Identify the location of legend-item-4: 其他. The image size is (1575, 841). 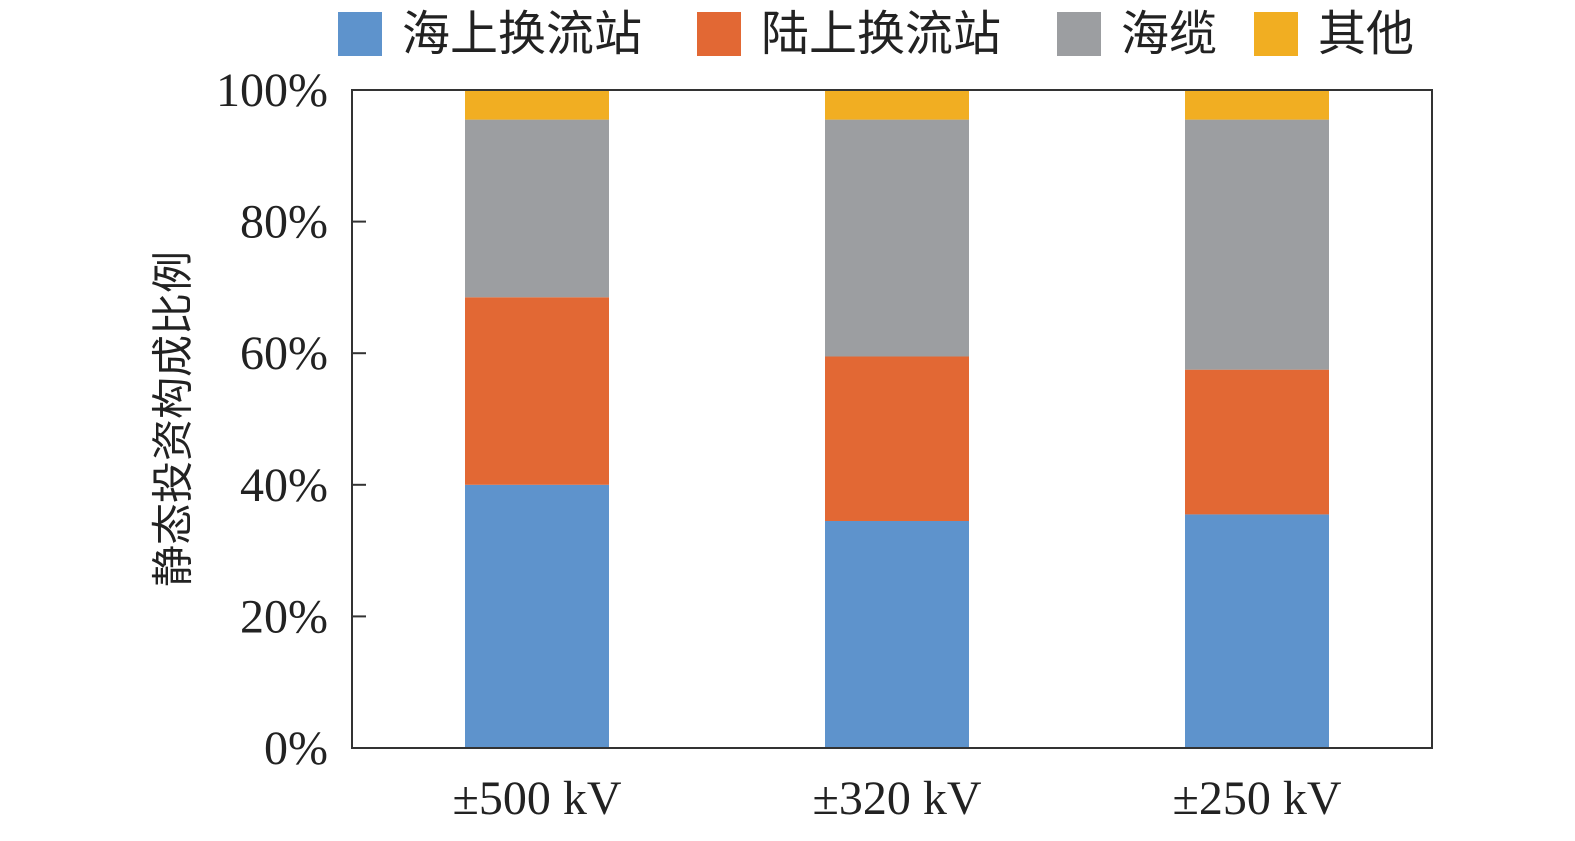
(1334, 34).